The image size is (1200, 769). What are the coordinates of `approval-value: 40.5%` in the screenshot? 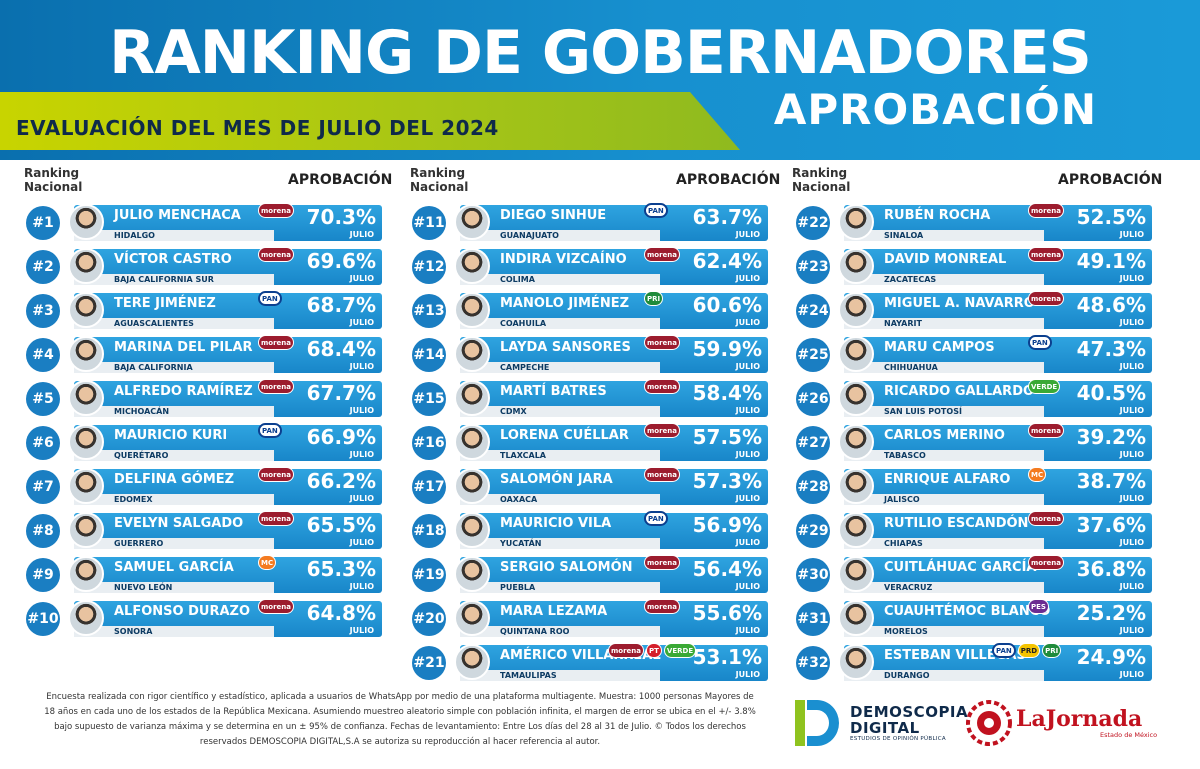 It's located at (1111, 393).